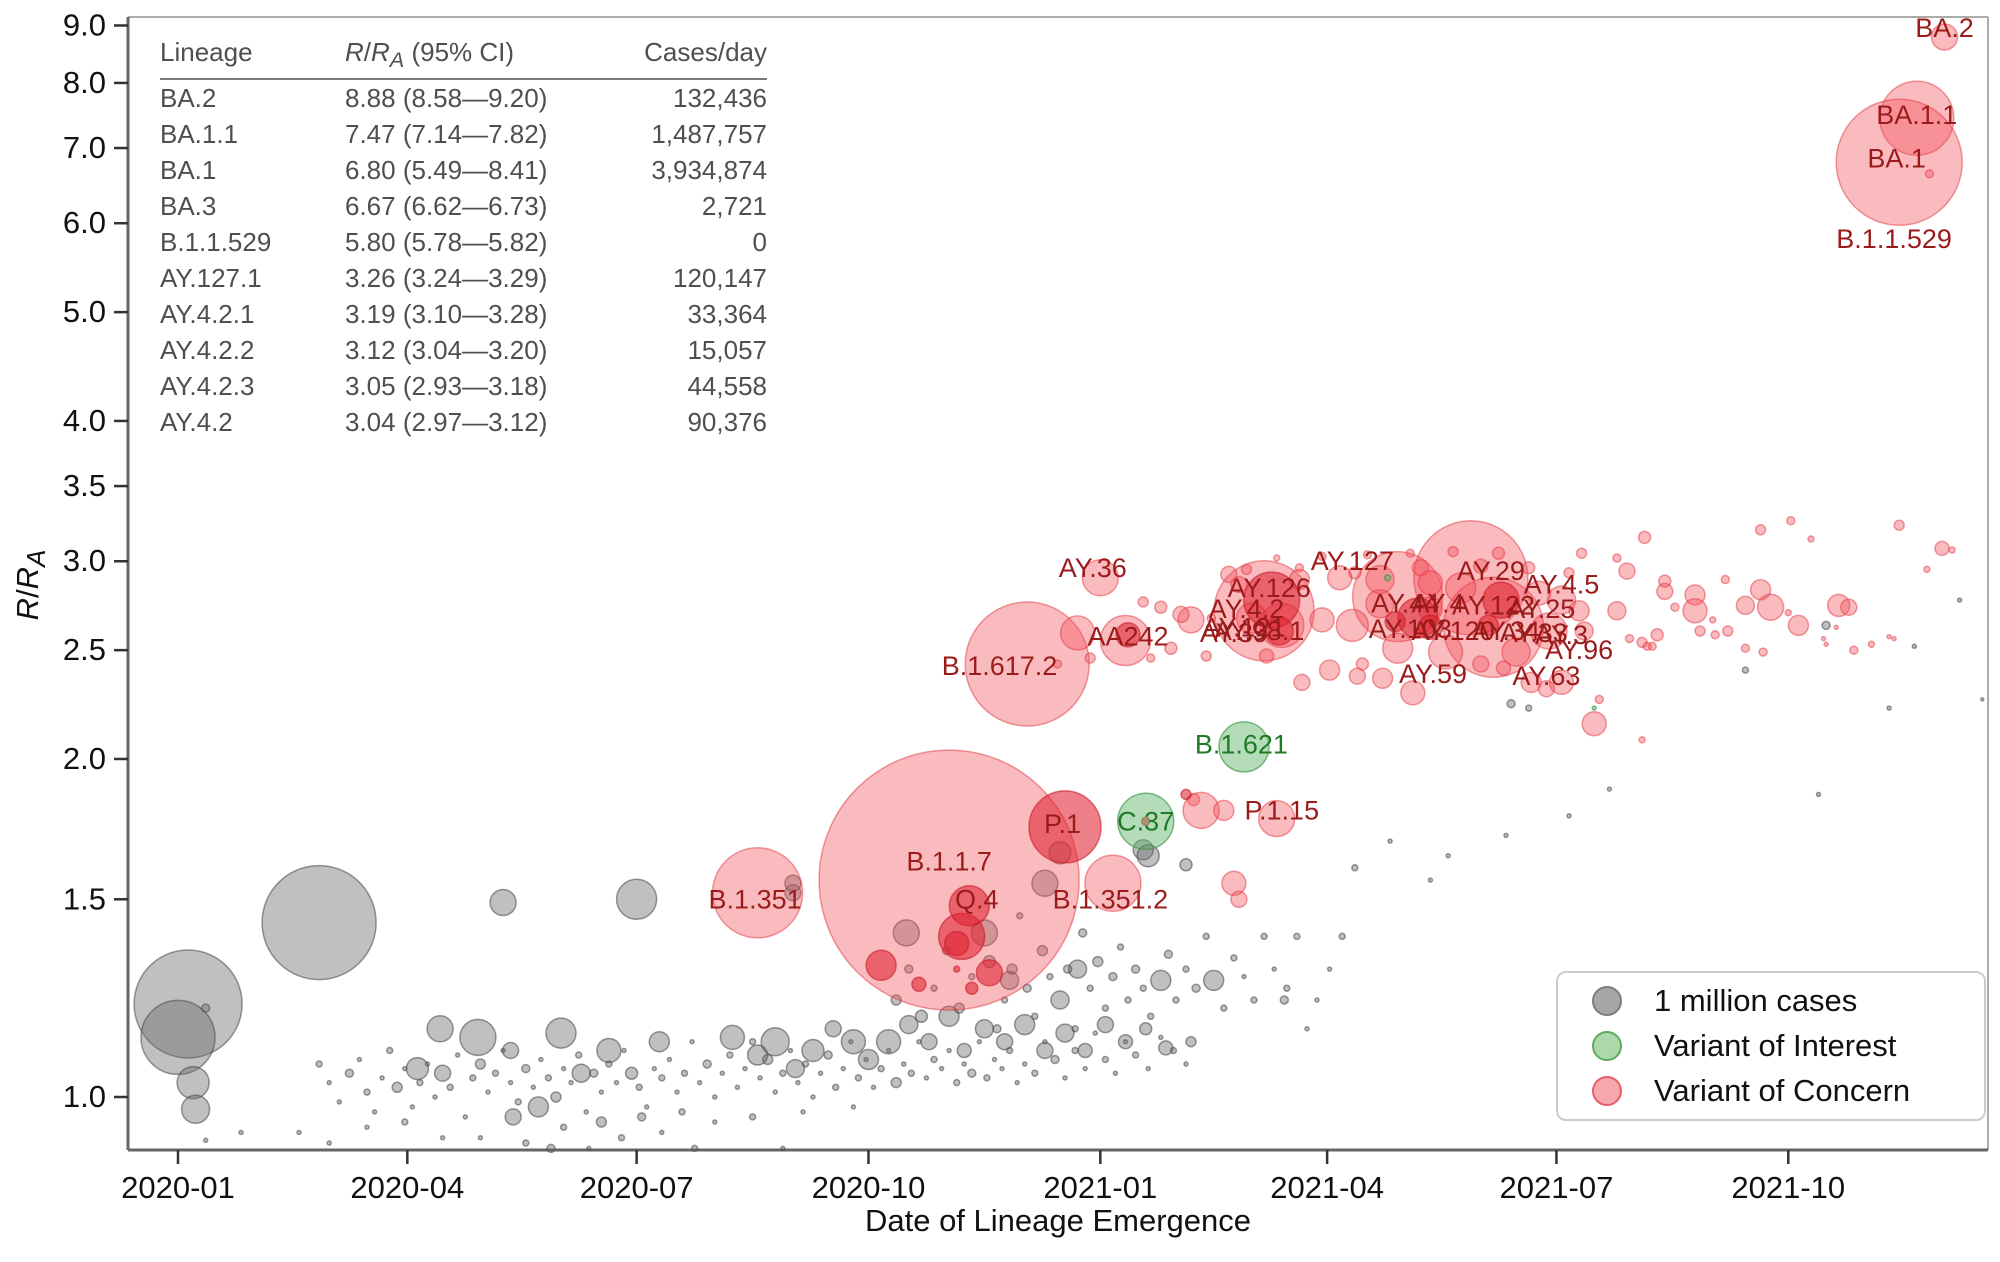 This screenshot has width=2000, height=1262. I want to click on cases-per-day: 2,721, so click(734, 206).